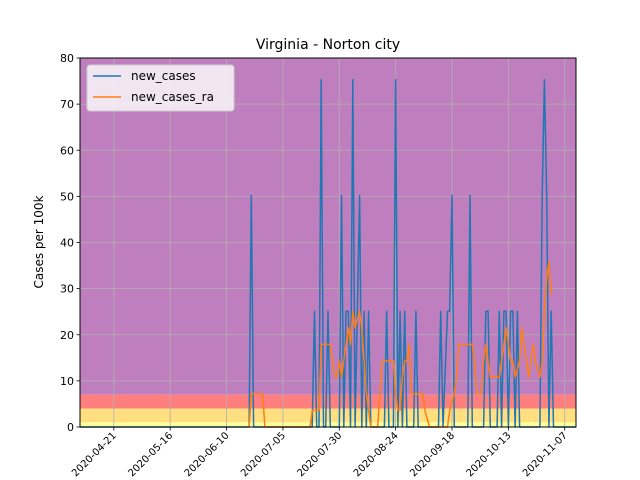 This screenshot has height=480, width=640. Describe the element at coordinates (489, 454) in the screenshot. I see `x-tick-label: 2020-10-13` at that location.